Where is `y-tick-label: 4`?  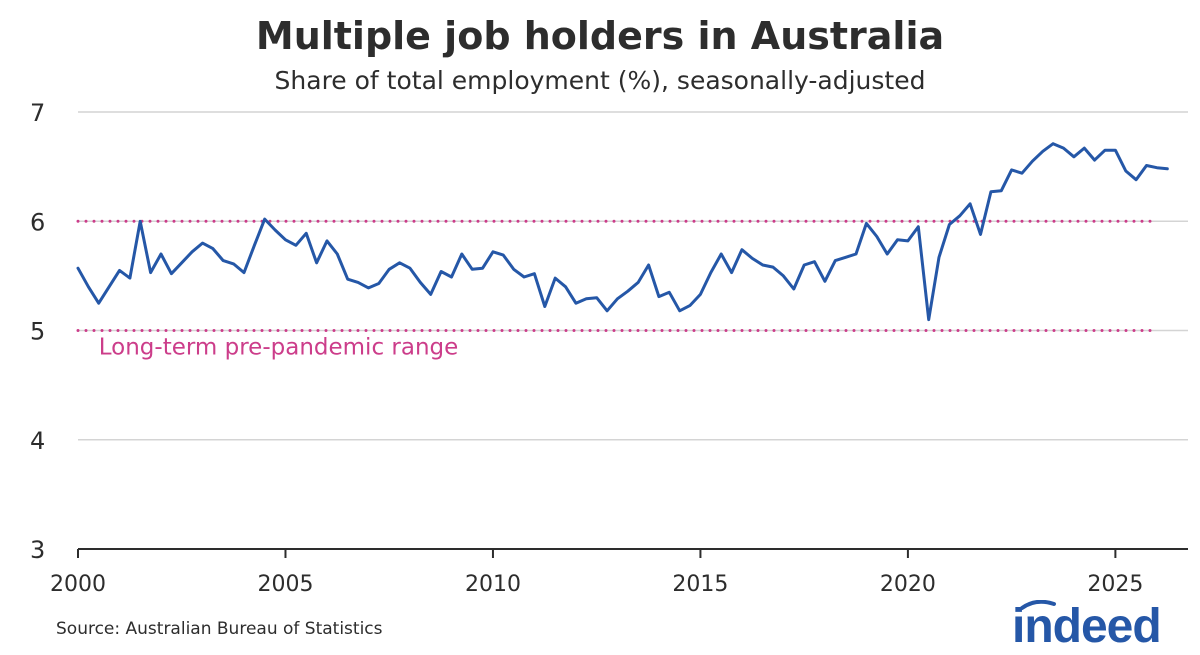
y-tick-label: 4 is located at coordinates (37, 441).